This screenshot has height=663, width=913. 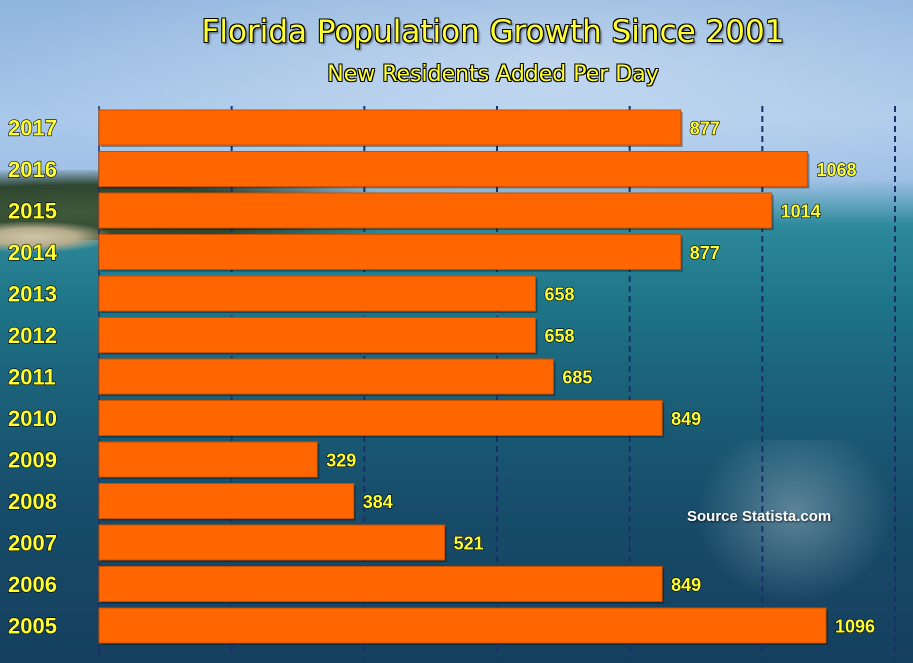 What do you see at coordinates (326, 376) in the screenshot?
I see `bar-2011` at bounding box center [326, 376].